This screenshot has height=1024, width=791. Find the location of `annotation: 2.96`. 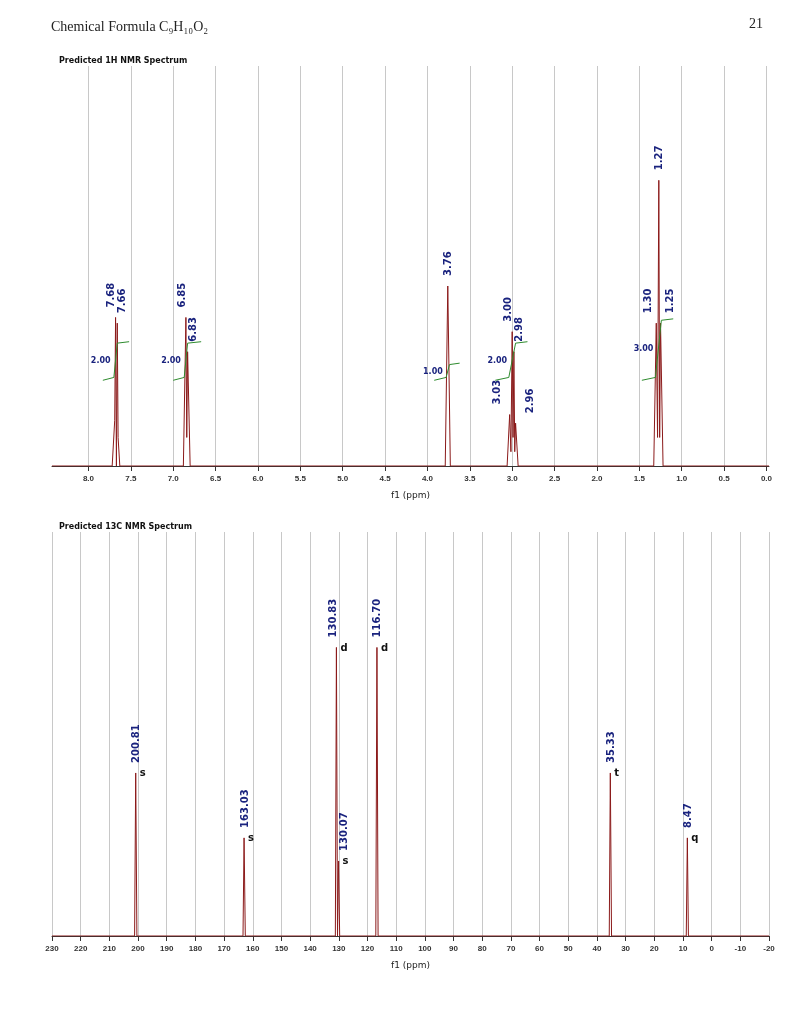

annotation: 2.96 is located at coordinates (529, 401).